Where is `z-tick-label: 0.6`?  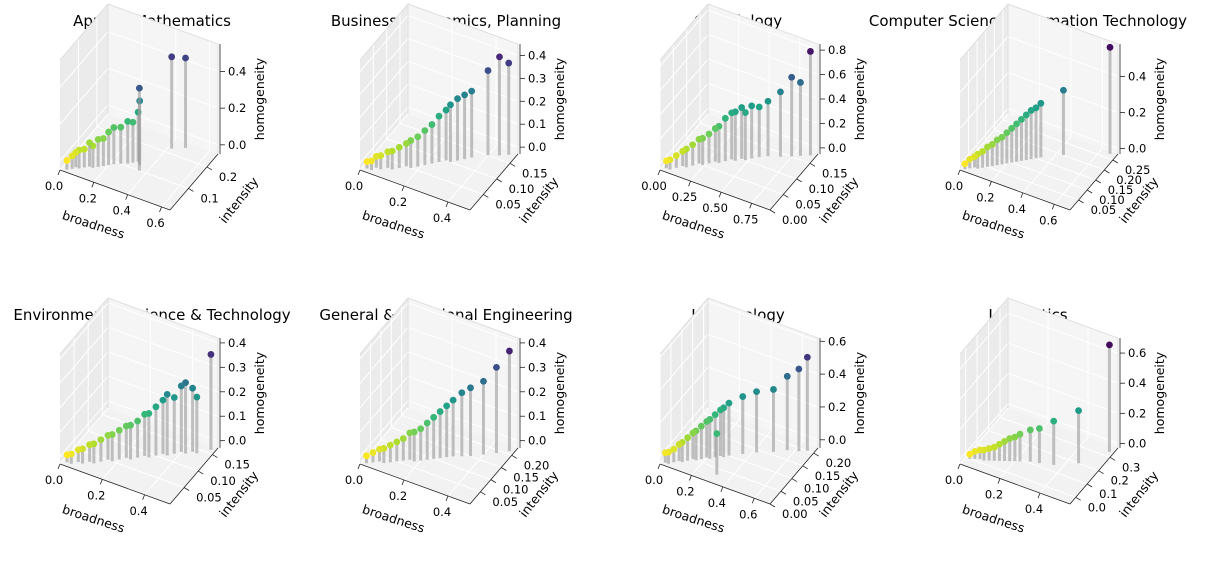 z-tick-label: 0.6 is located at coordinates (1137, 353).